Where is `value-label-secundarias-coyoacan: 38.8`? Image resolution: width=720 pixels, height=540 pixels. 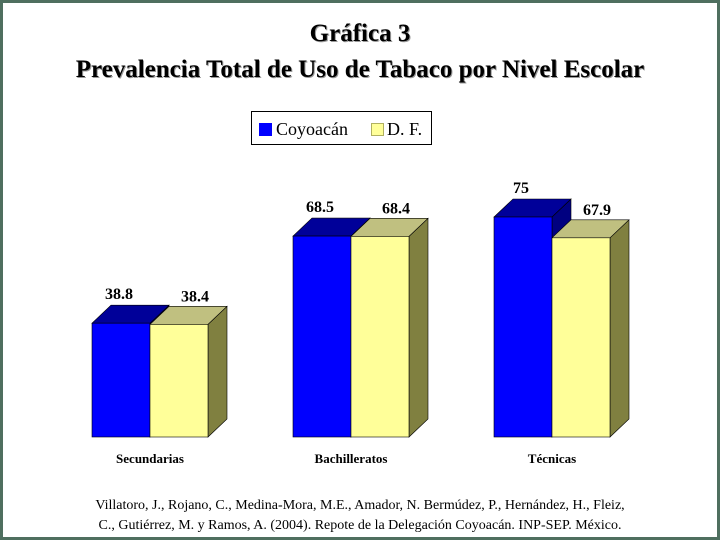
value-label-secundarias-coyoacan: 38.8 is located at coordinates (119, 294).